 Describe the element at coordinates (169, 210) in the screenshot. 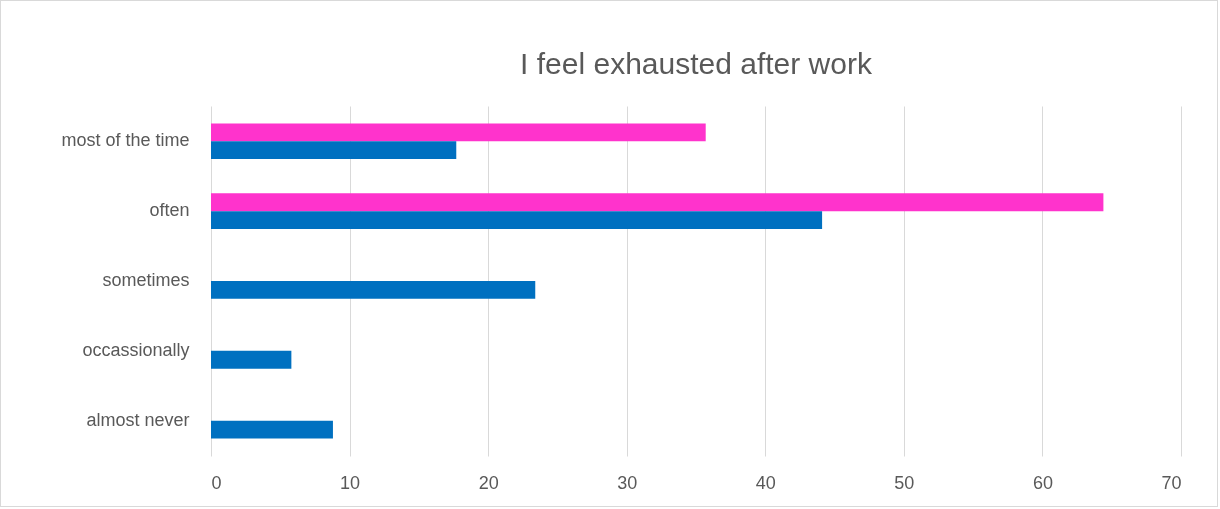

I see `y-tick-label: often` at that location.